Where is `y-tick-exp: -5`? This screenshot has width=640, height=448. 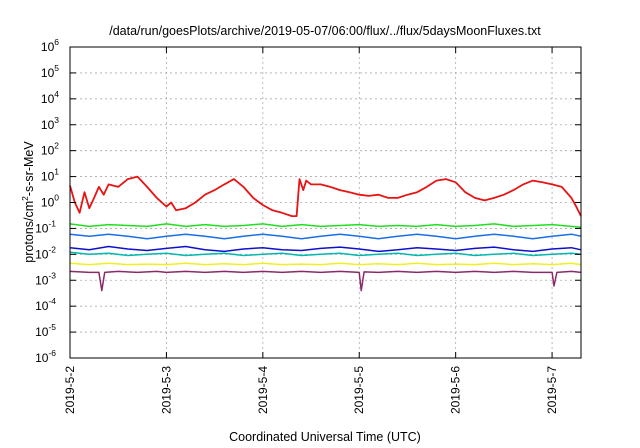
y-tick-exp: -5 is located at coordinates (52, 327).